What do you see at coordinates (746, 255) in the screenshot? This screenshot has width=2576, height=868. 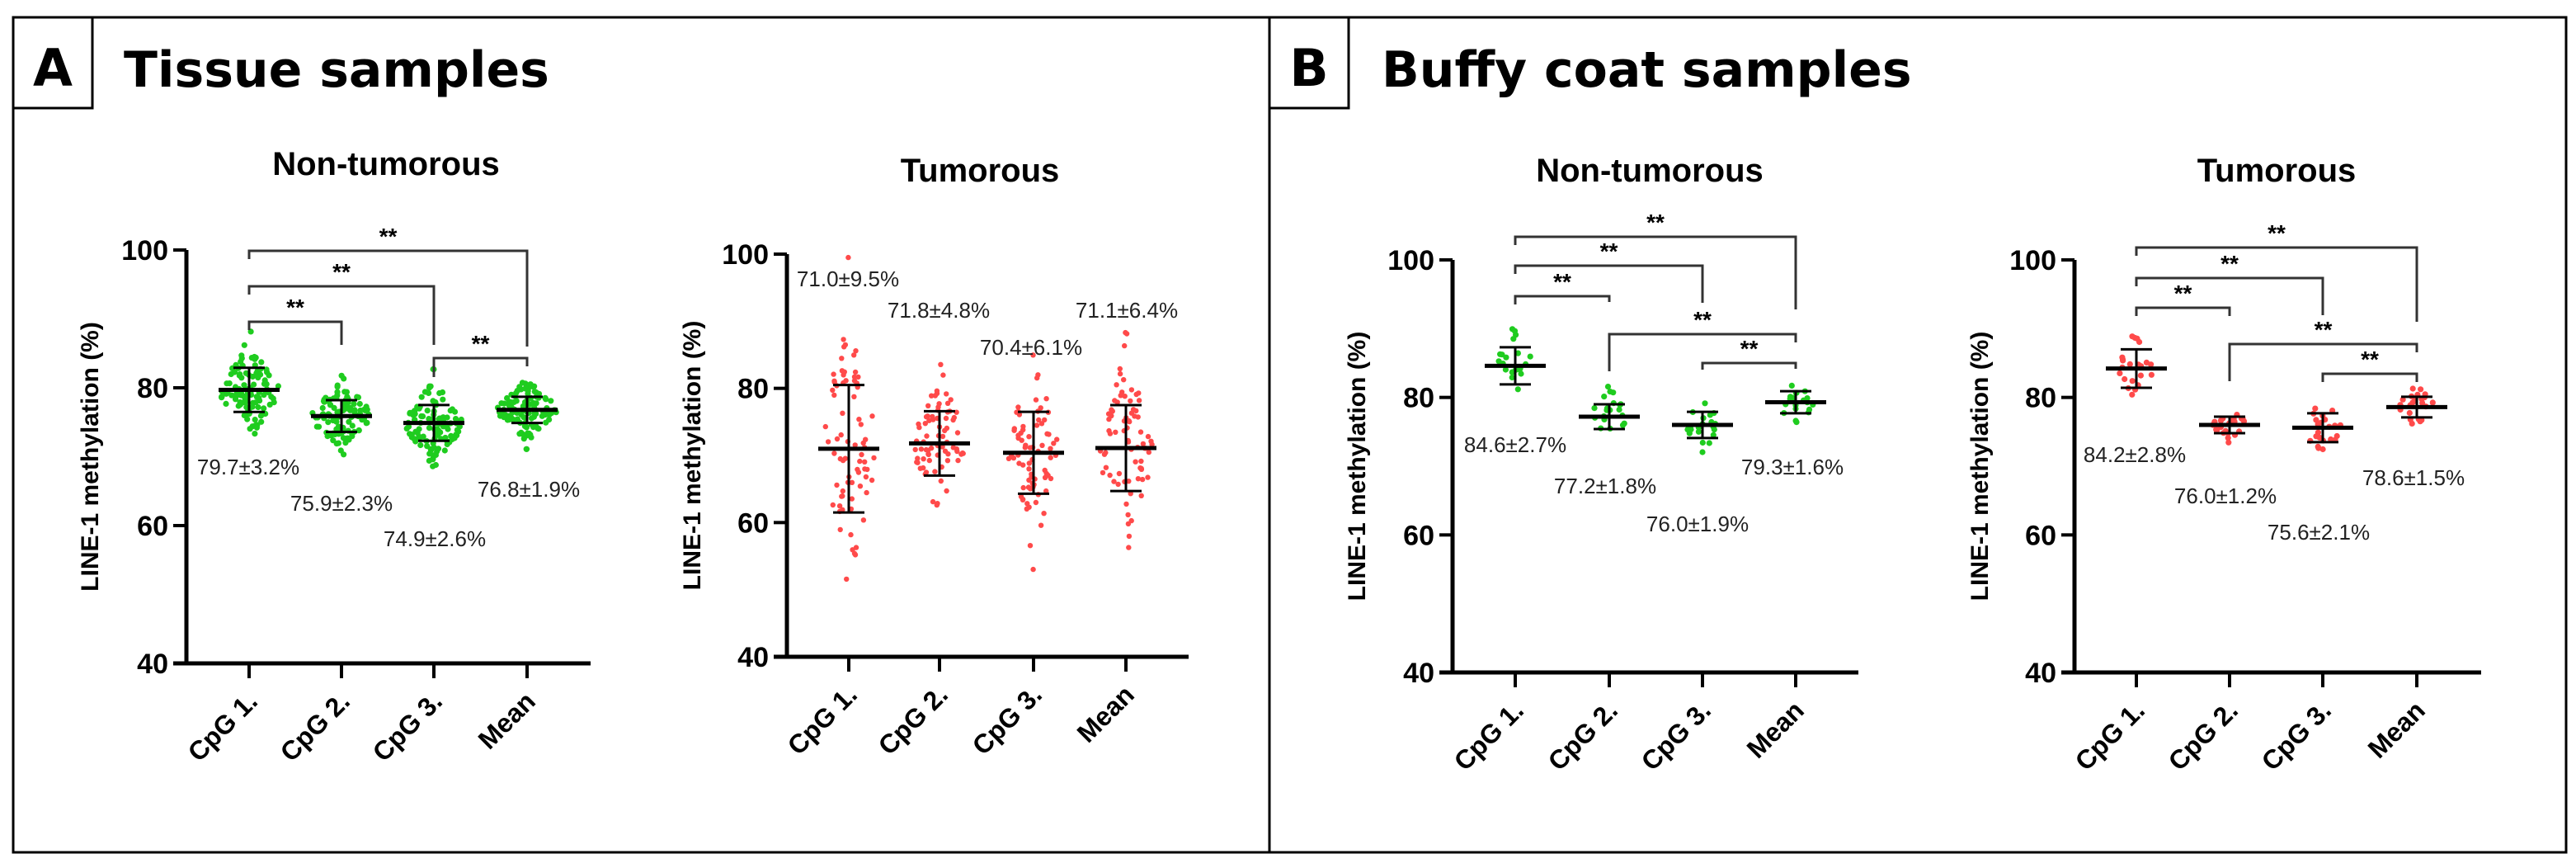 I see `y-tick-label: 100` at bounding box center [746, 255].